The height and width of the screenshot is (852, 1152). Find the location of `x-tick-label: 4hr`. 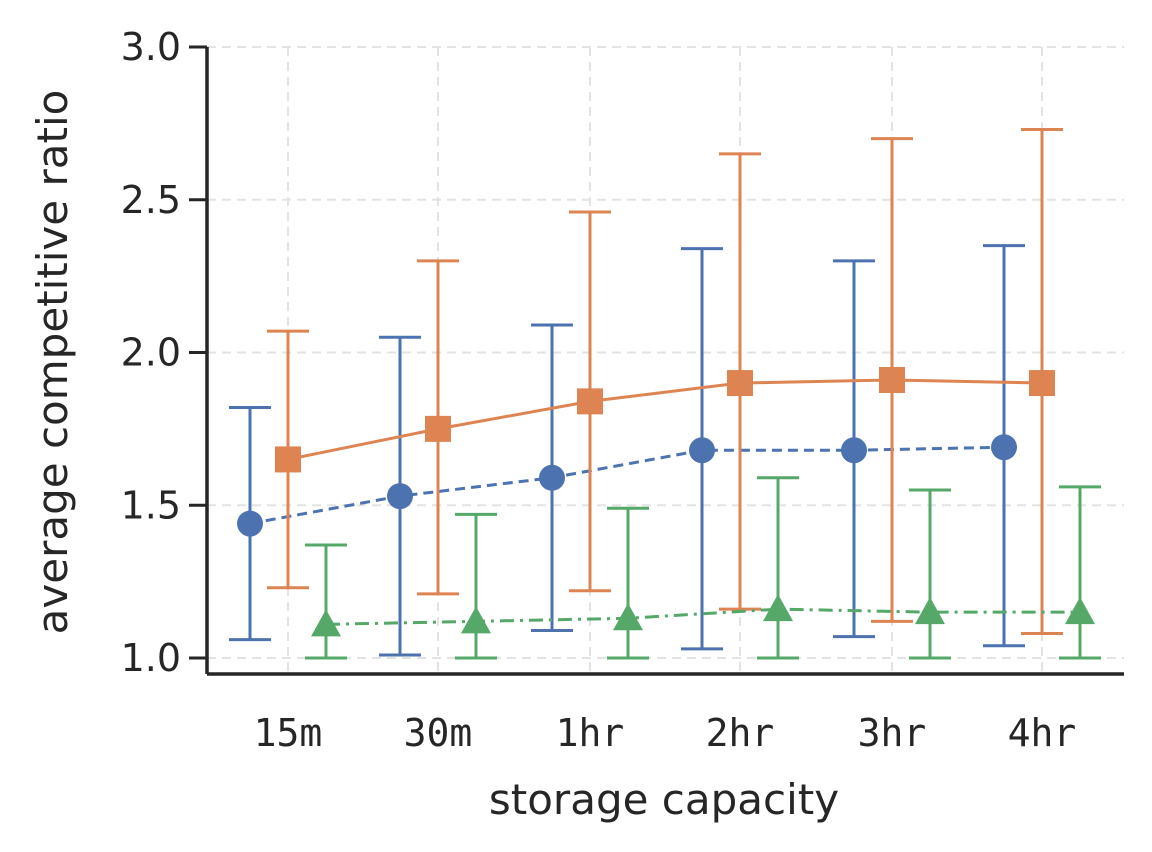

x-tick-label: 4hr is located at coordinates (1042, 733).